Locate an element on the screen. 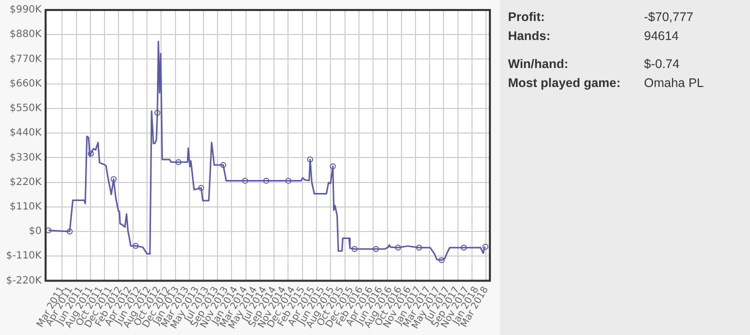 The height and width of the screenshot is (335, 750). text: Omaha PL is located at coordinates (674, 83).